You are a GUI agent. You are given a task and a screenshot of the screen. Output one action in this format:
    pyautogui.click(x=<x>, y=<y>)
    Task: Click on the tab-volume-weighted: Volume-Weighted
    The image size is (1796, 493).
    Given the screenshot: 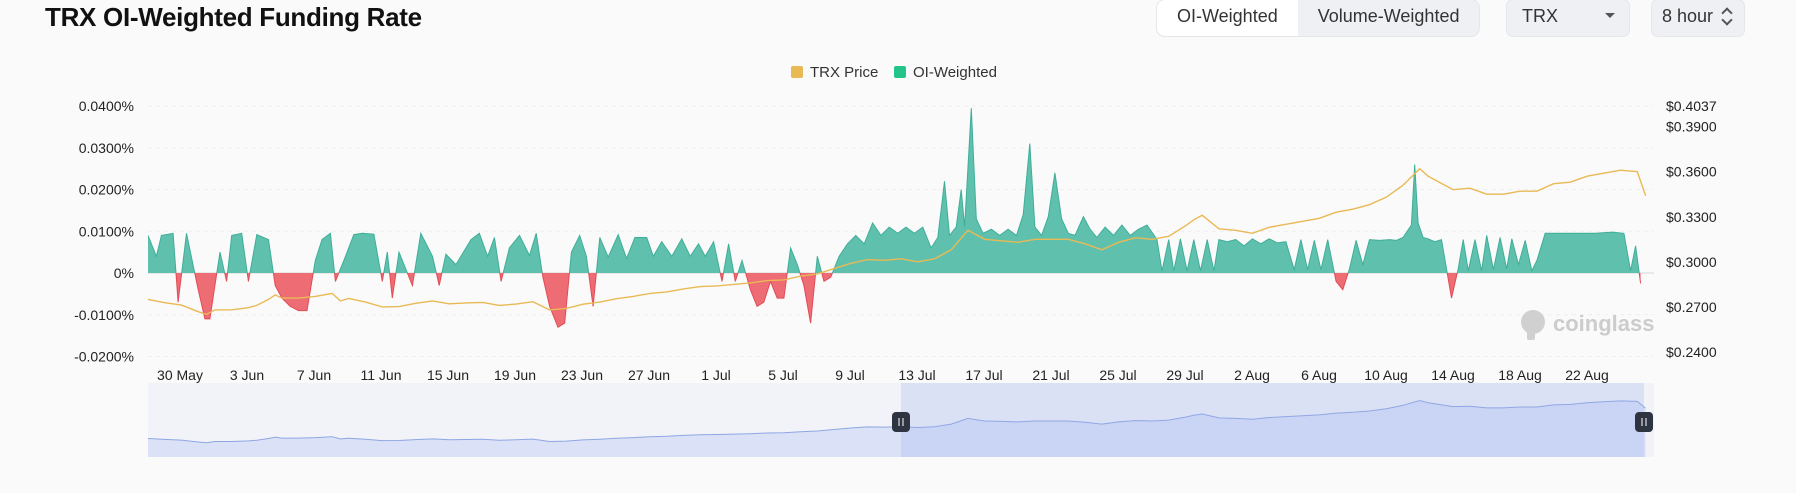 What is the action you would take?
    pyautogui.click(x=1388, y=18)
    